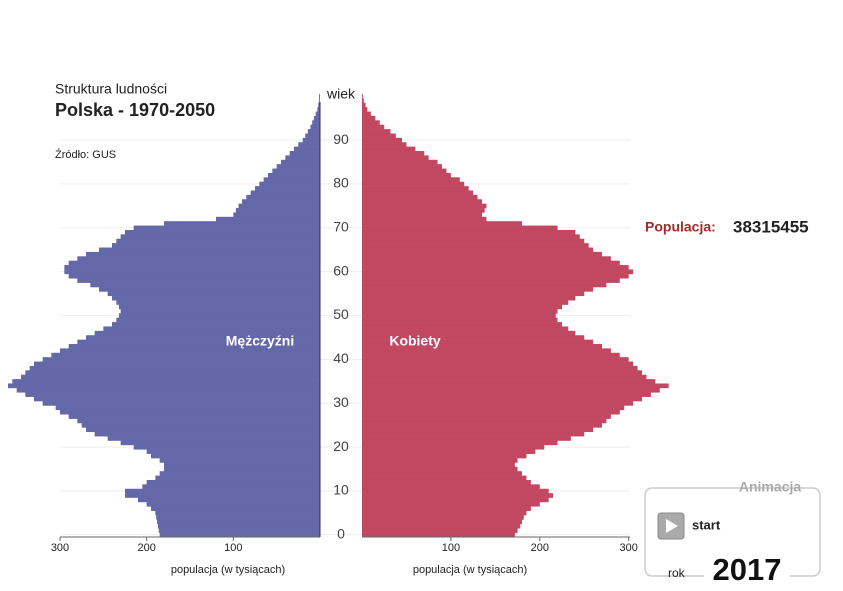  What do you see at coordinates (85, 154) in the screenshot?
I see `source: Źródło: GUS` at bounding box center [85, 154].